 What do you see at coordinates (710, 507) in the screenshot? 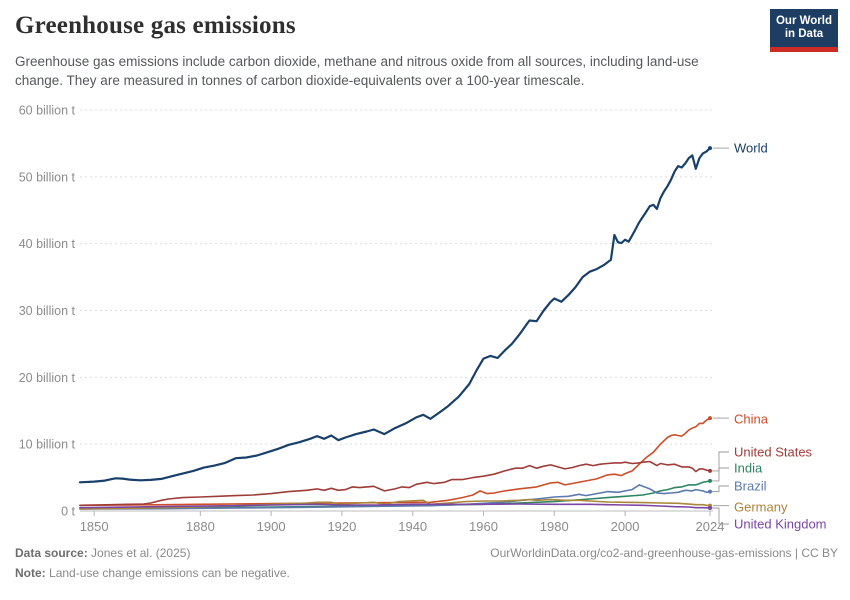
I see `series-endpoint-united-kingdom` at bounding box center [710, 507].